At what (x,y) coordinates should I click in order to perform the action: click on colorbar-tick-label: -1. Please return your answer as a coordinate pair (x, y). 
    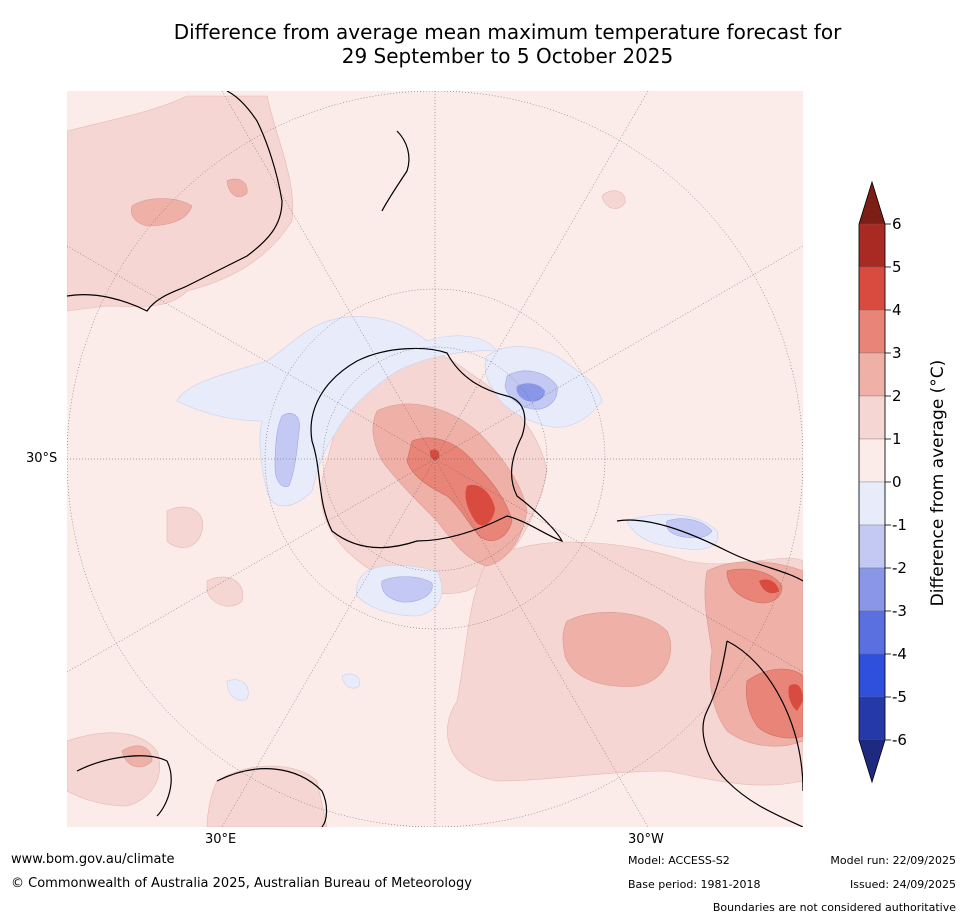
    Looking at the image, I should click on (899, 525).